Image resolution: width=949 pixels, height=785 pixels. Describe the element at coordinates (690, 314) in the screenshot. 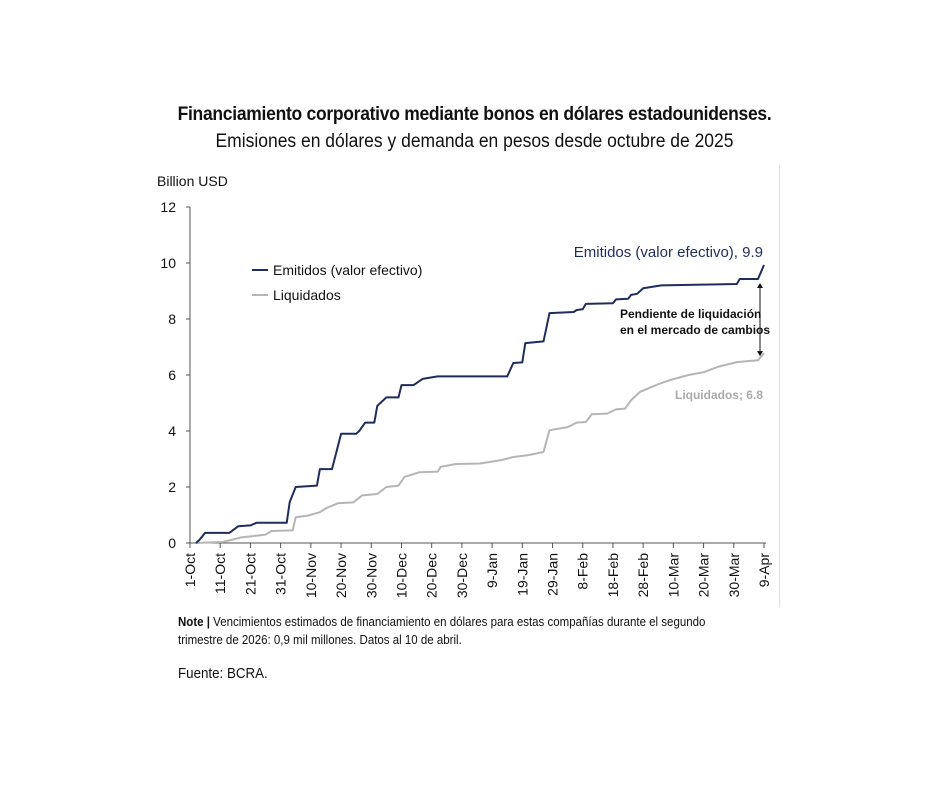

I see `annotation-line: Pendiente de liquidación` at that location.